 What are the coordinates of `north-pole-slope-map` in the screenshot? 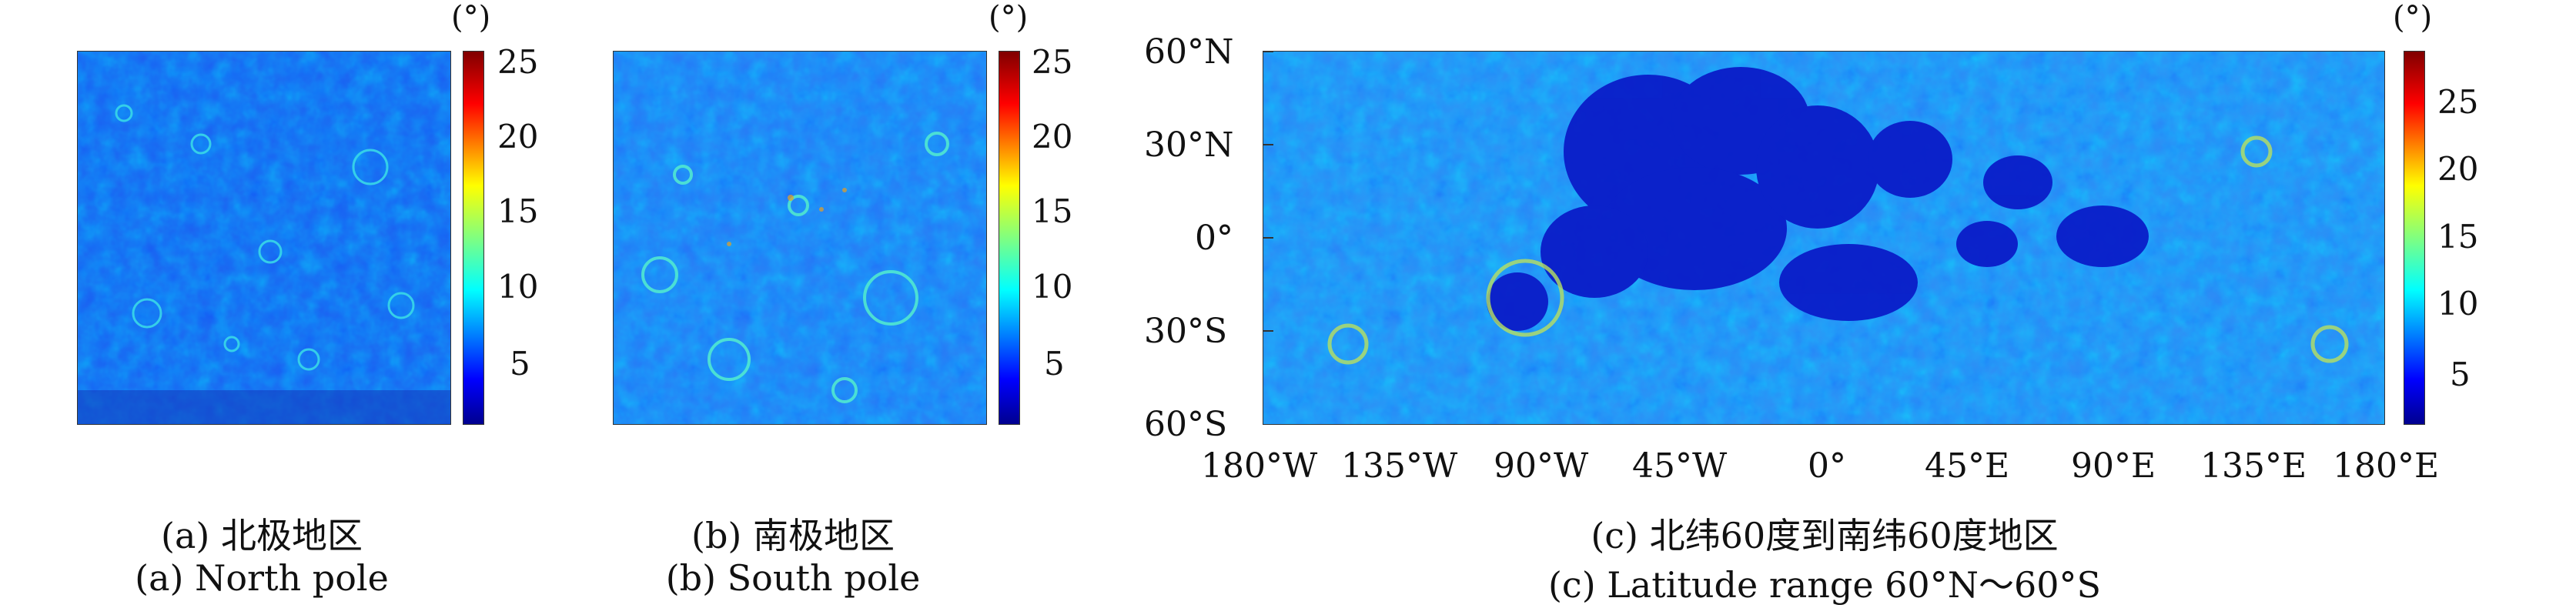 It's located at (264, 238).